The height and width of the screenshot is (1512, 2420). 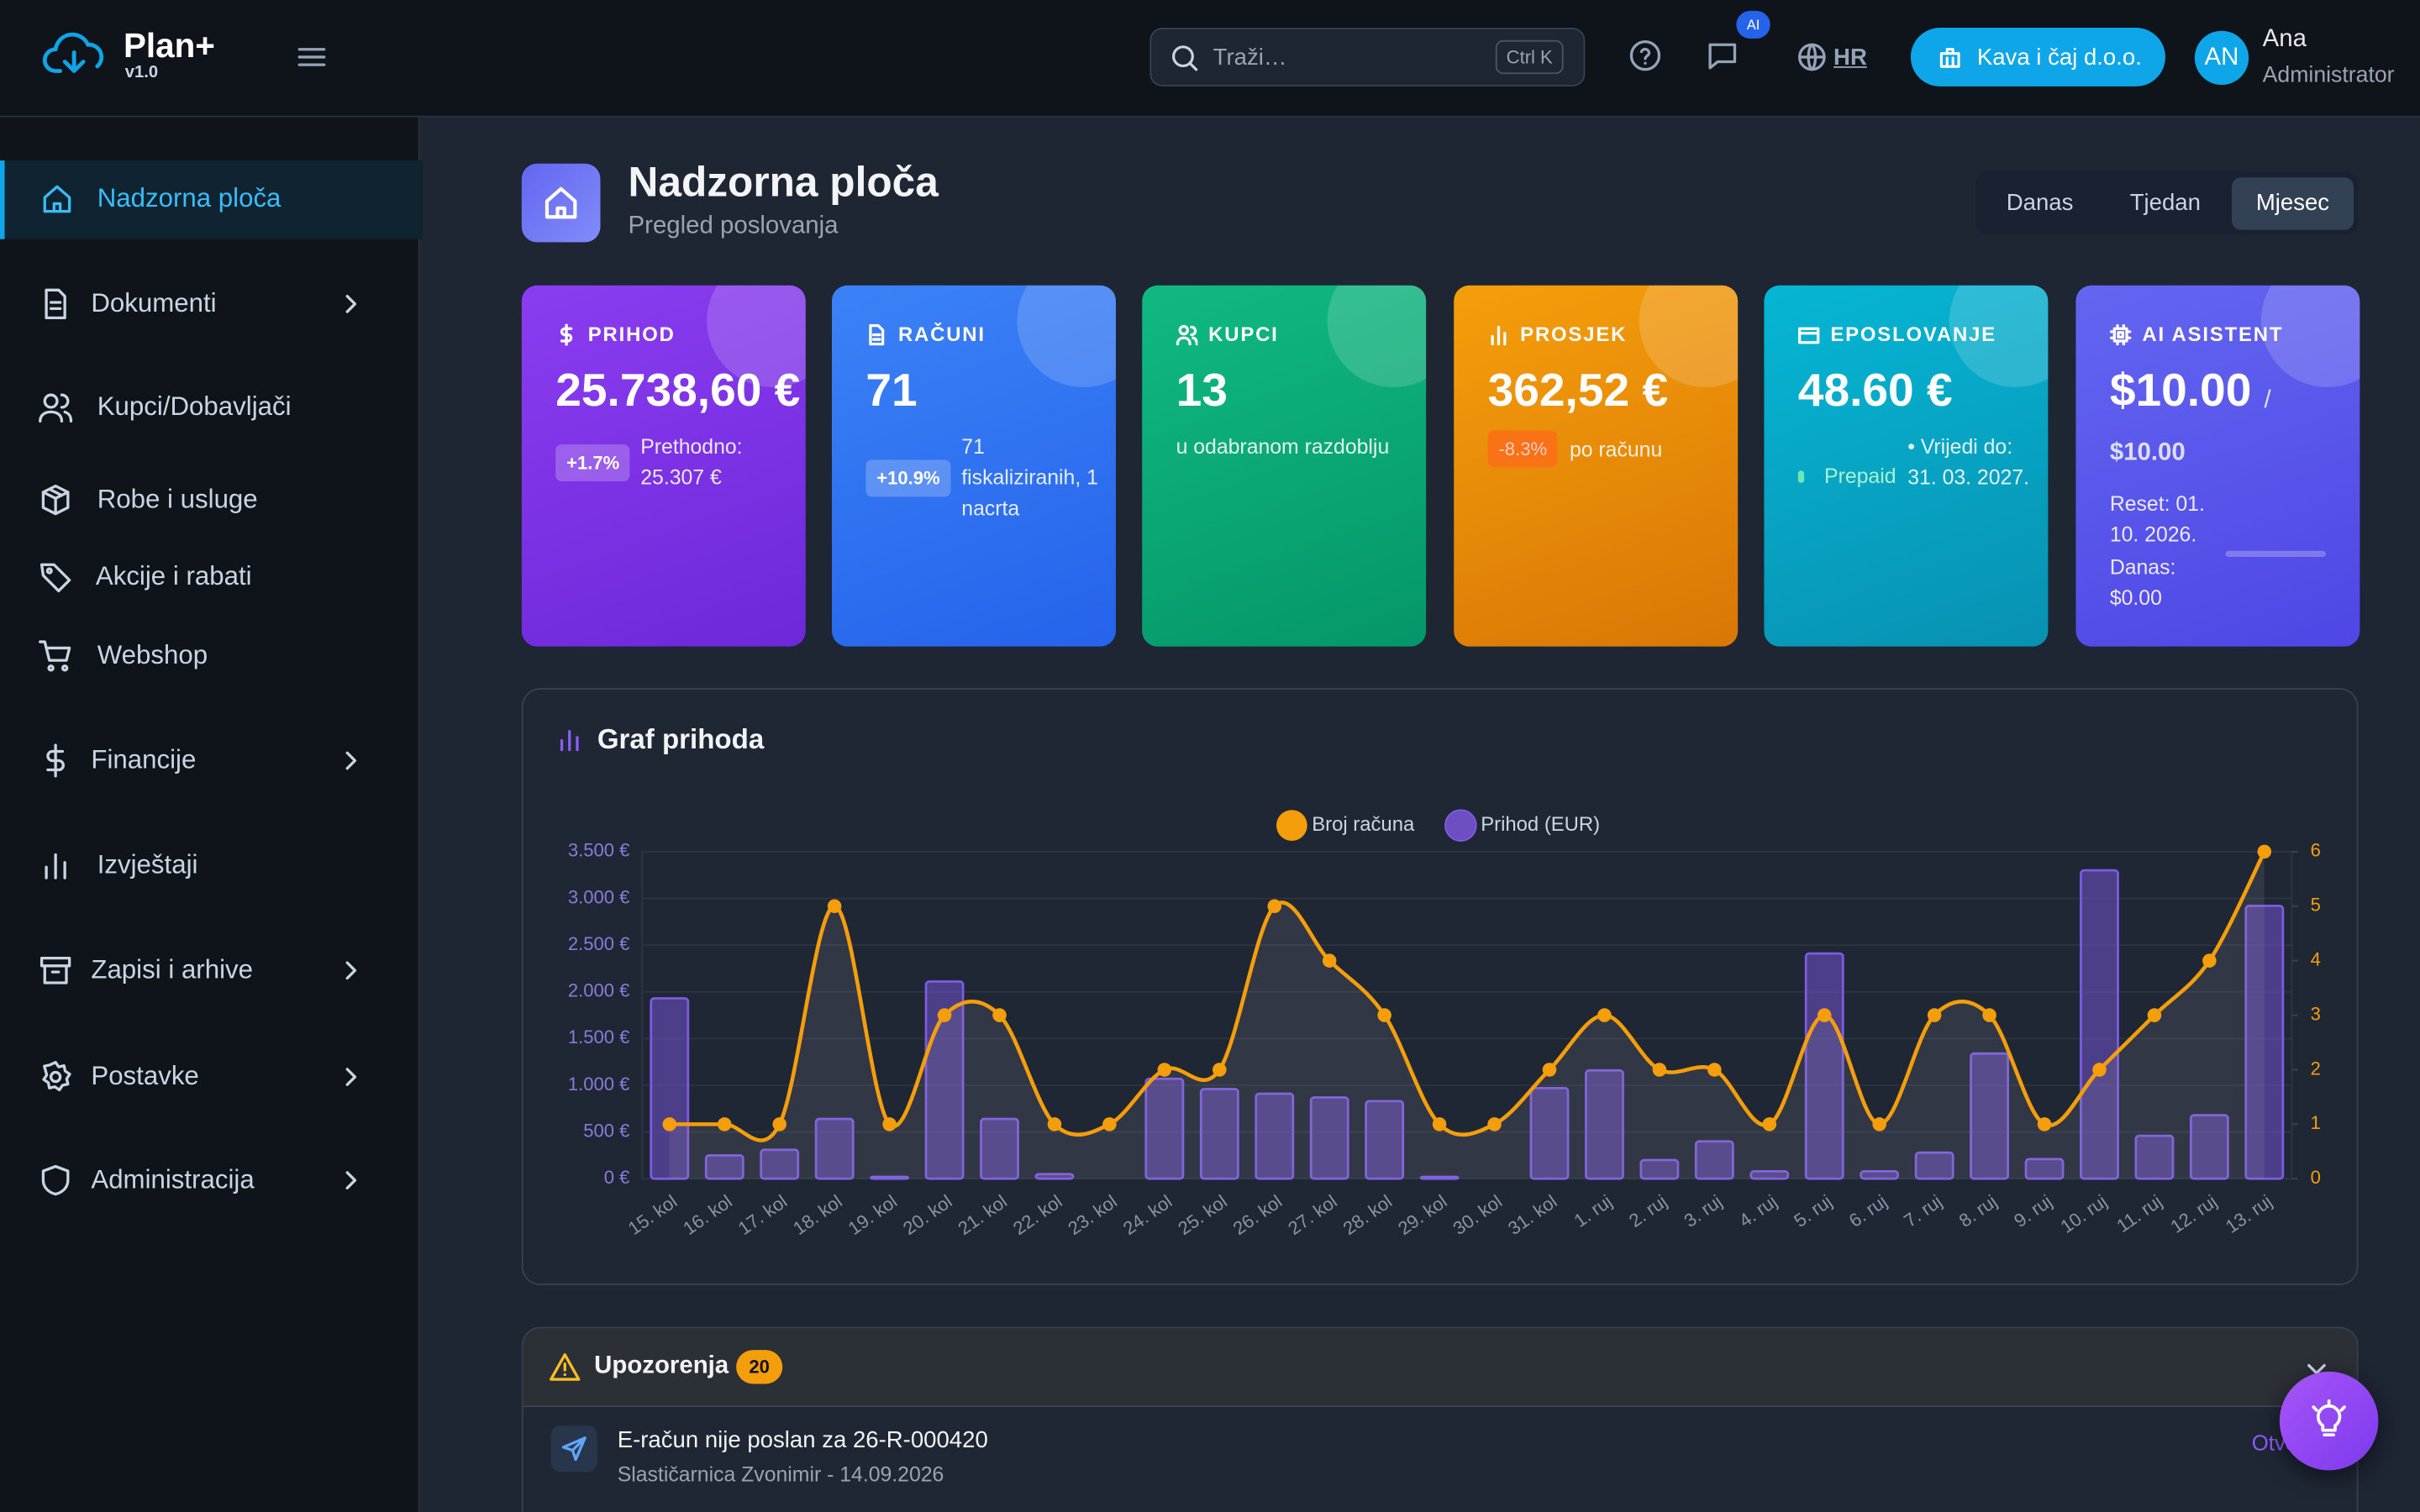 I want to click on change-badge: -8.3%, so click(x=1523, y=449).